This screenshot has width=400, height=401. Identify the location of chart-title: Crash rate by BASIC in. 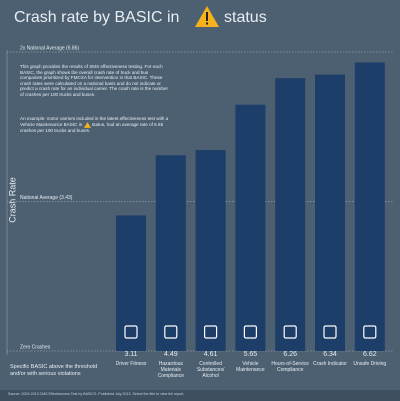
(96, 17).